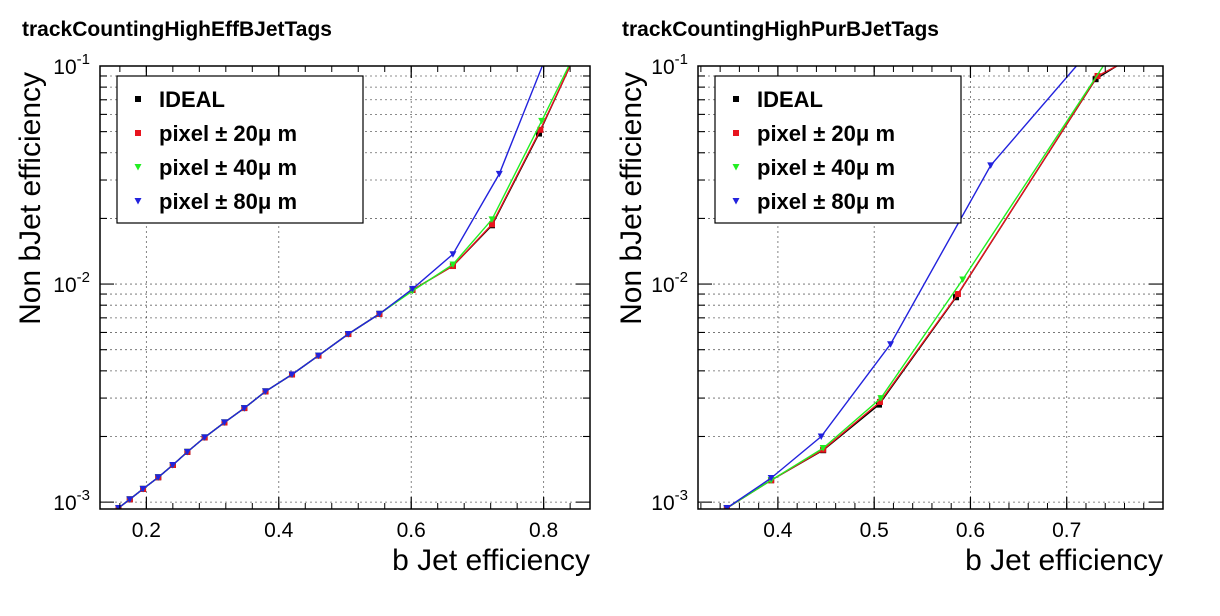 This screenshot has width=1220, height=616. I want to click on chart-title: trackCountingHighPurBJetTags, so click(780, 29).